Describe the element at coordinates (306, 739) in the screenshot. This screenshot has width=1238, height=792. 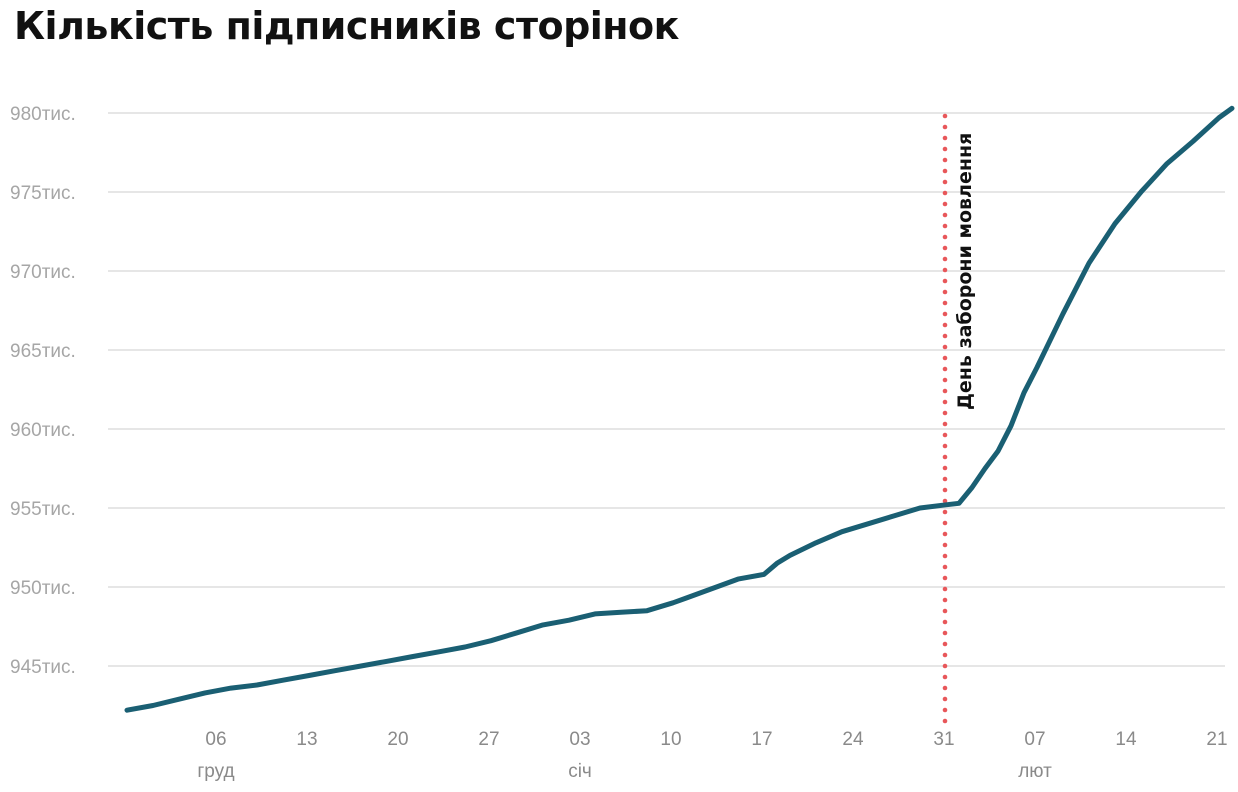
I see `x-tick-label: 13` at that location.